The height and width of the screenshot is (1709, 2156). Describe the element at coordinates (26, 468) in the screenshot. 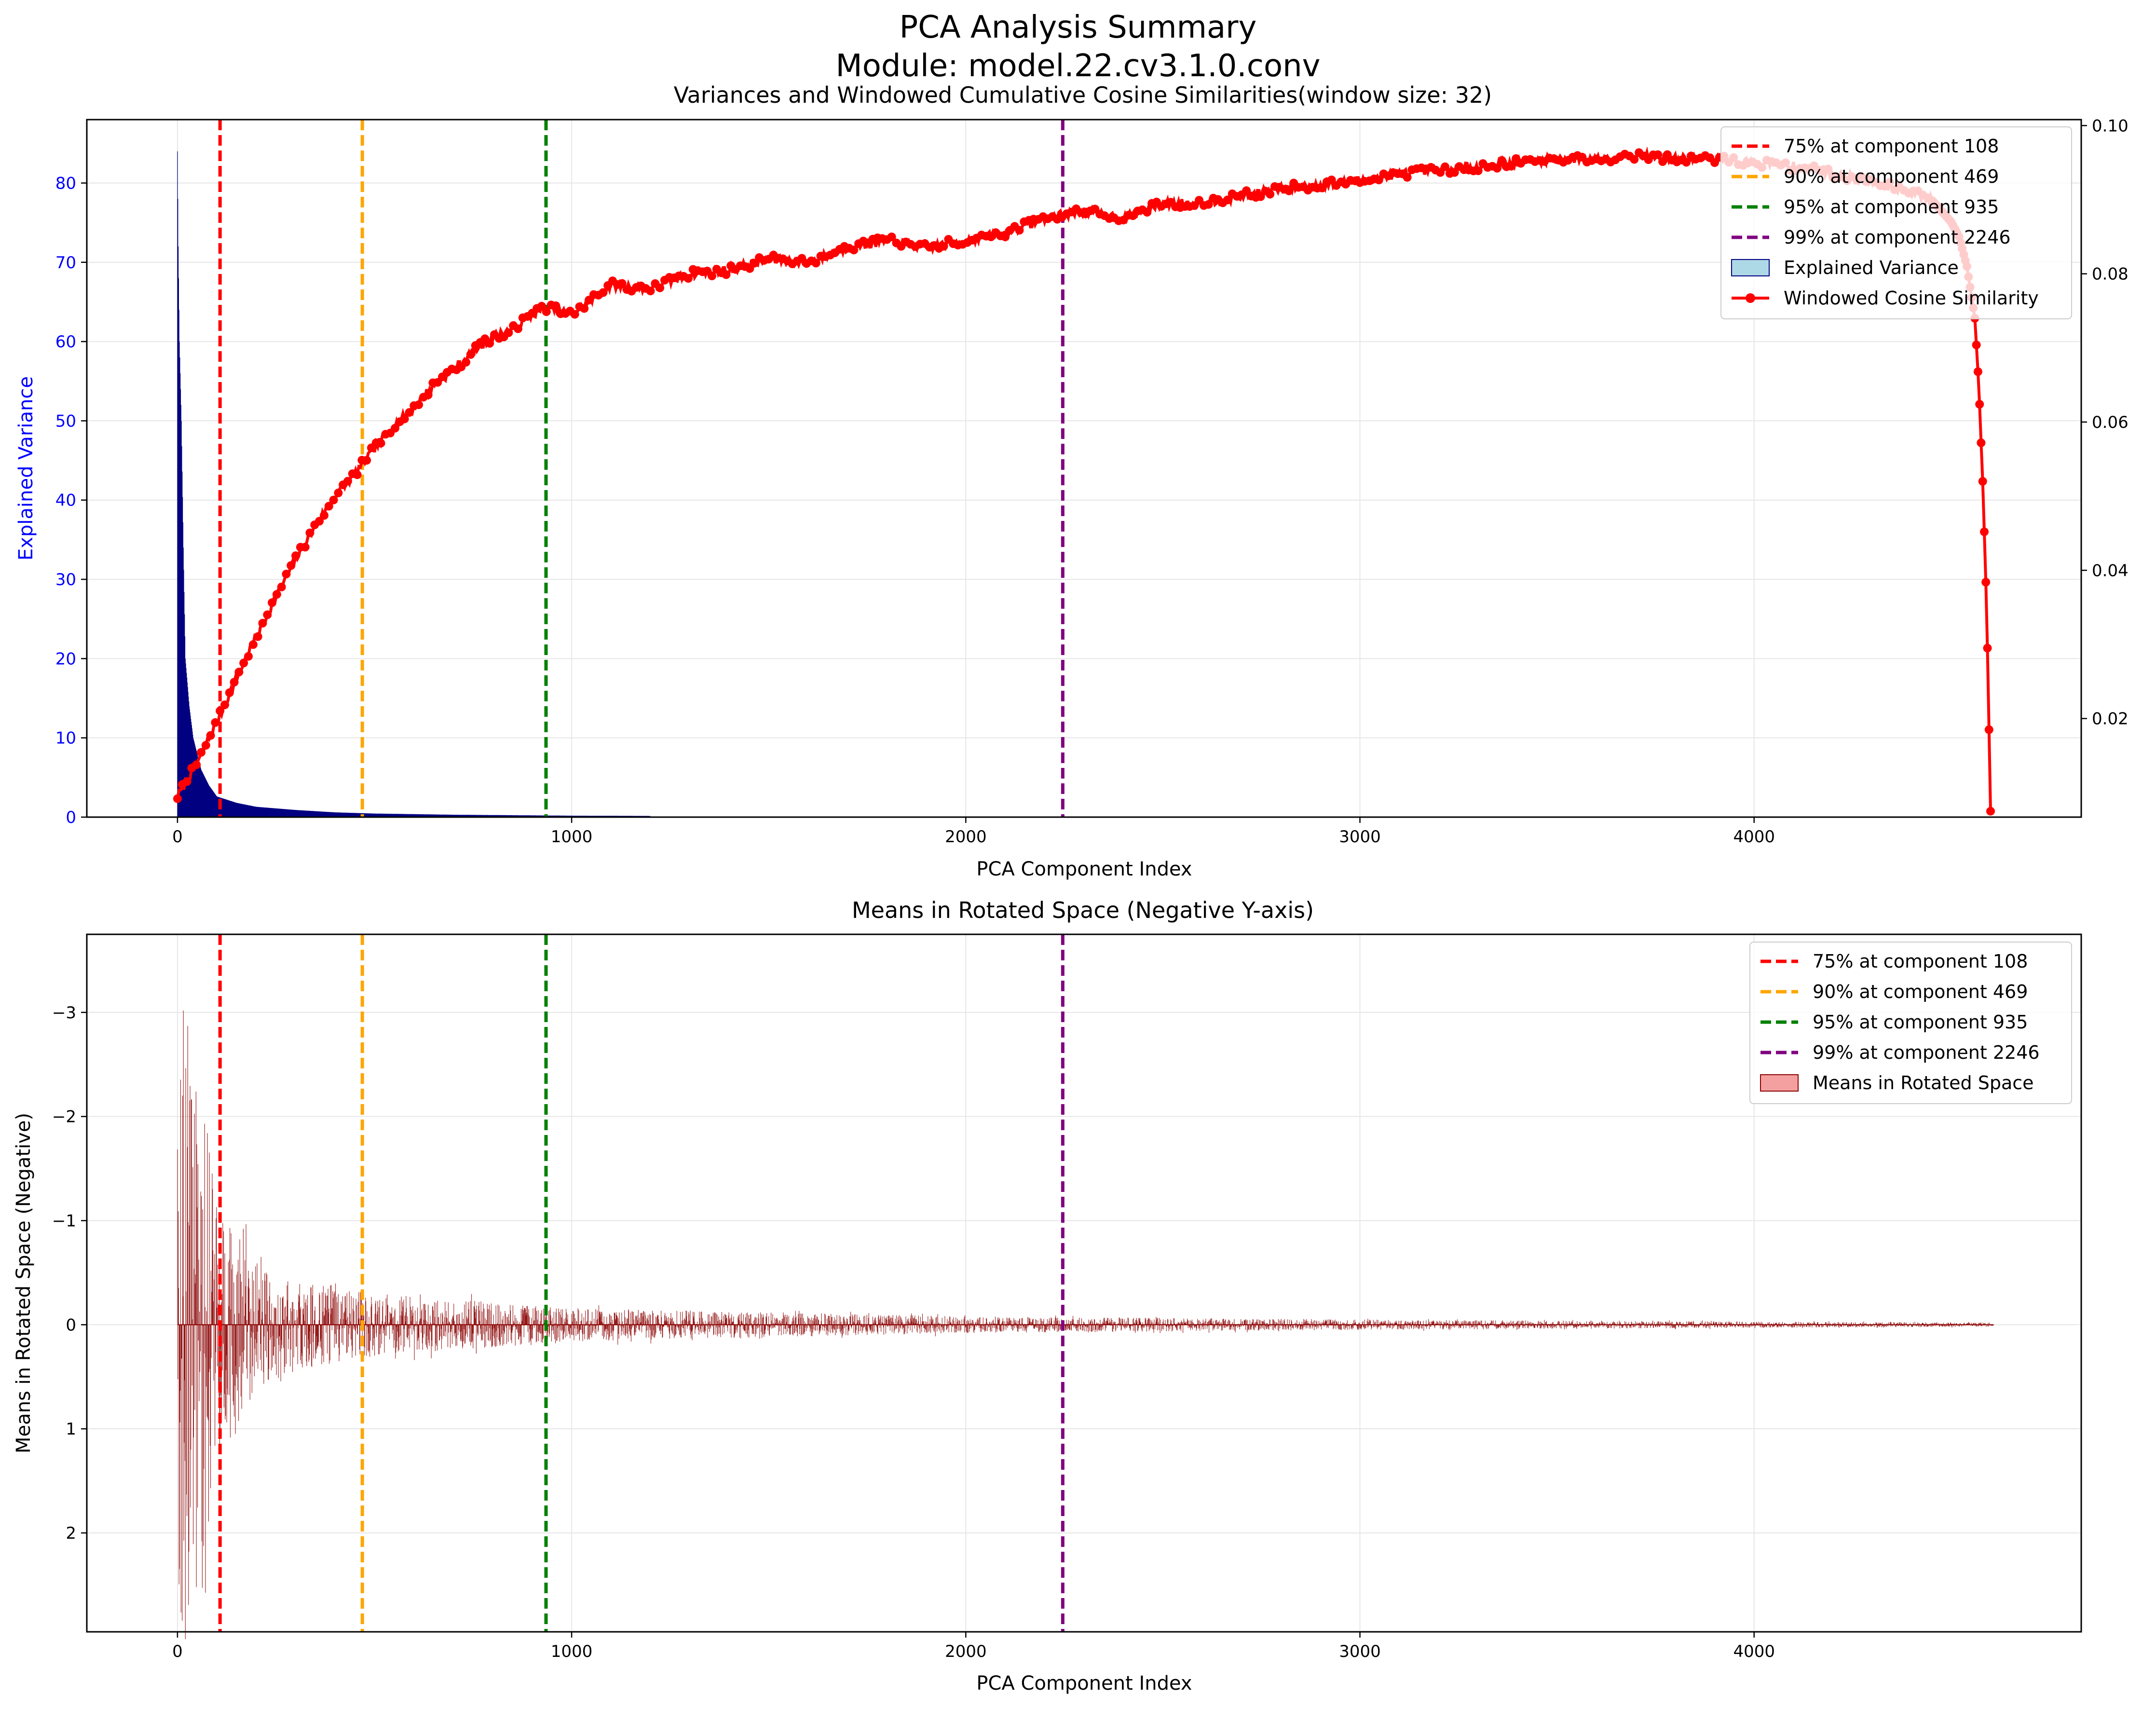

I see `variance-panel-y-label: Explained Variance` at that location.